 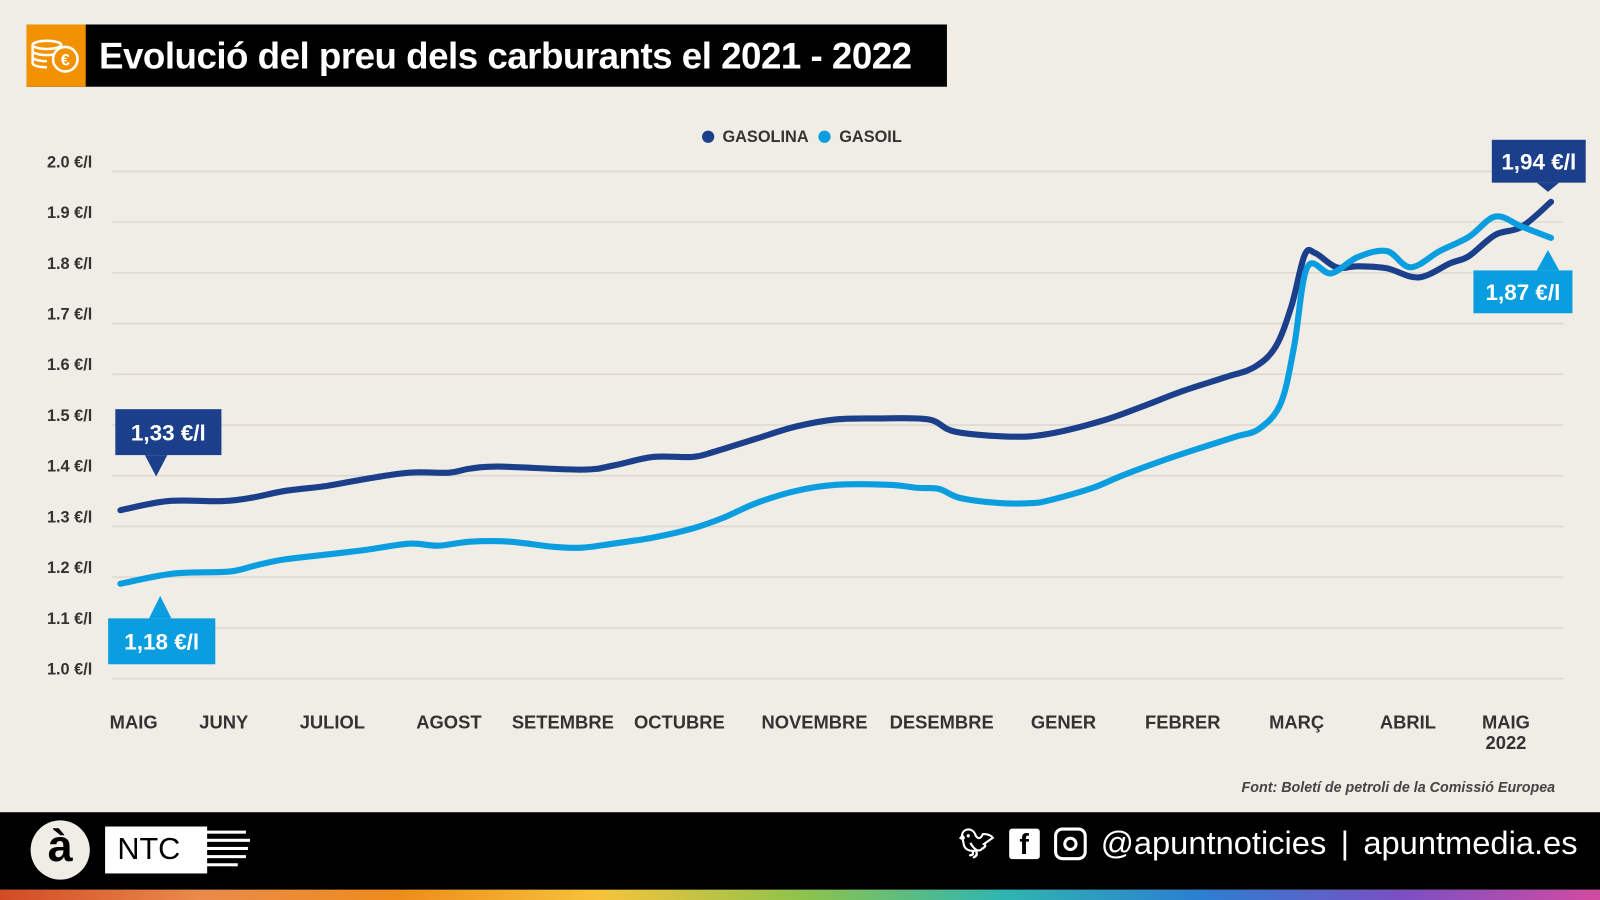 What do you see at coordinates (1182, 722) in the screenshot?
I see `x-tick-label: FEBRER` at bounding box center [1182, 722].